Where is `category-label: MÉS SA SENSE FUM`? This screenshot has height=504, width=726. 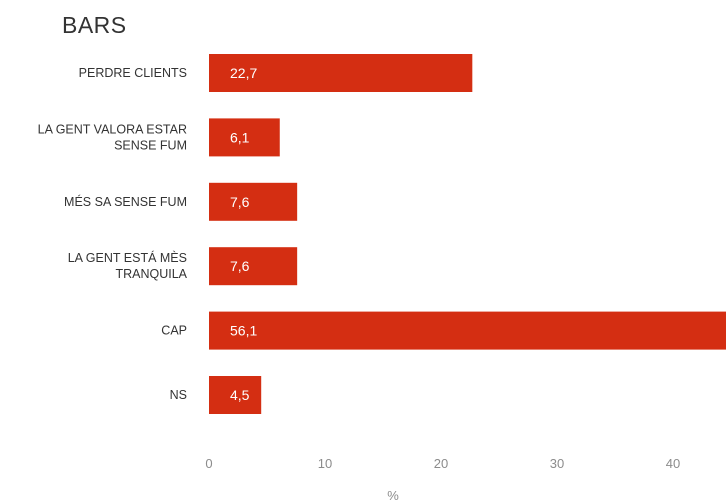 category-label: MÉS SA SENSE FUM is located at coordinates (125, 201).